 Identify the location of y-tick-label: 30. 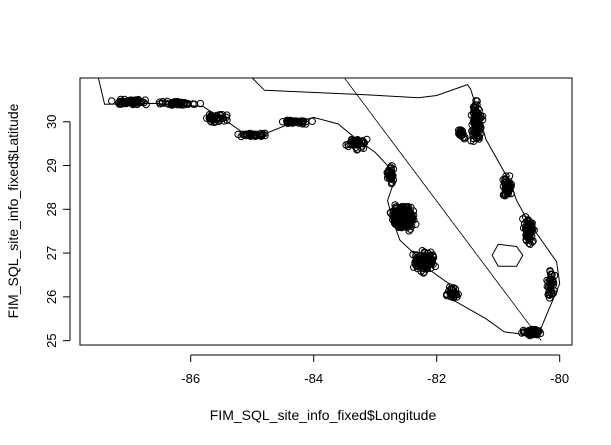
(51, 122).